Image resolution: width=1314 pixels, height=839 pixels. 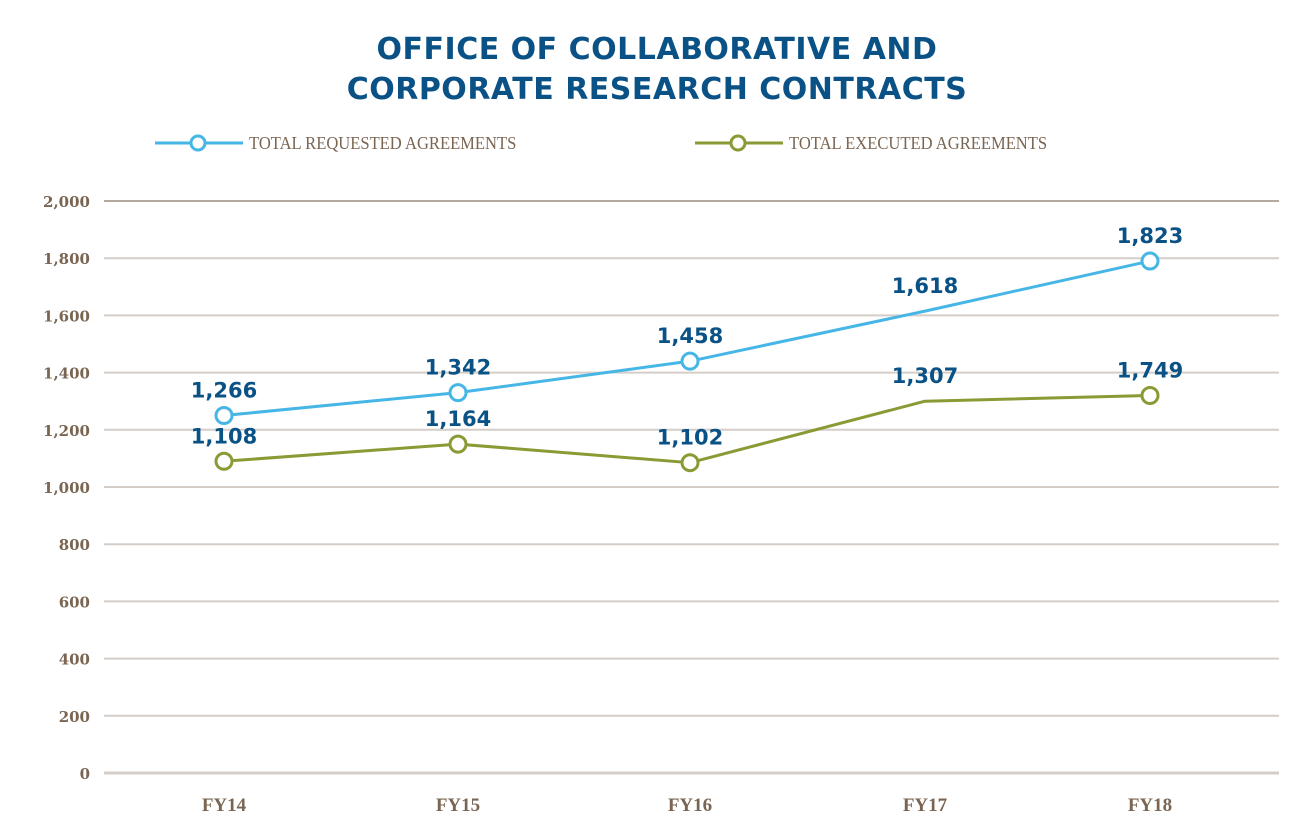 What do you see at coordinates (690, 805) in the screenshot?
I see `x-tick-label: FY16` at bounding box center [690, 805].